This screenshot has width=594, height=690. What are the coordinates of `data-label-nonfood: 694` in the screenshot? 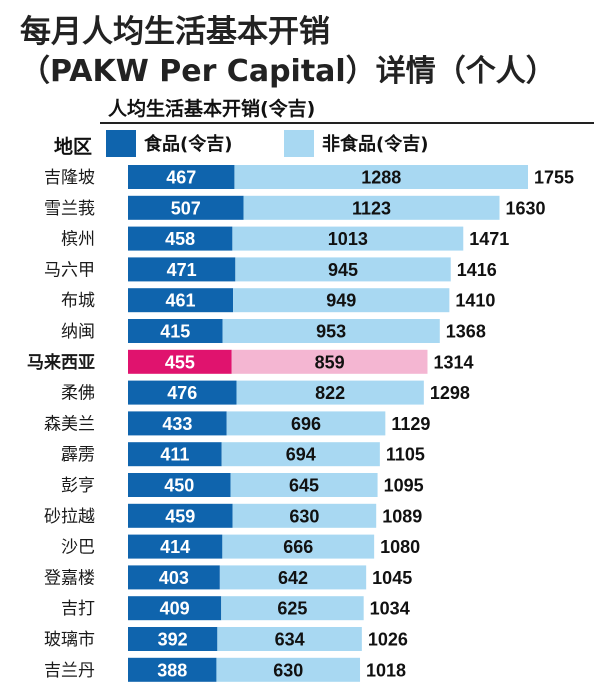 It's located at (301, 455).